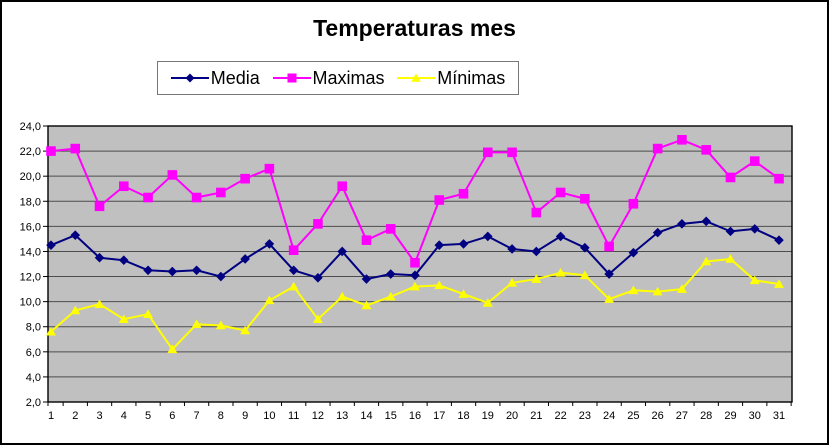 Image resolution: width=829 pixels, height=445 pixels. I want to click on y-axis-label: 16,0, so click(30, 227).